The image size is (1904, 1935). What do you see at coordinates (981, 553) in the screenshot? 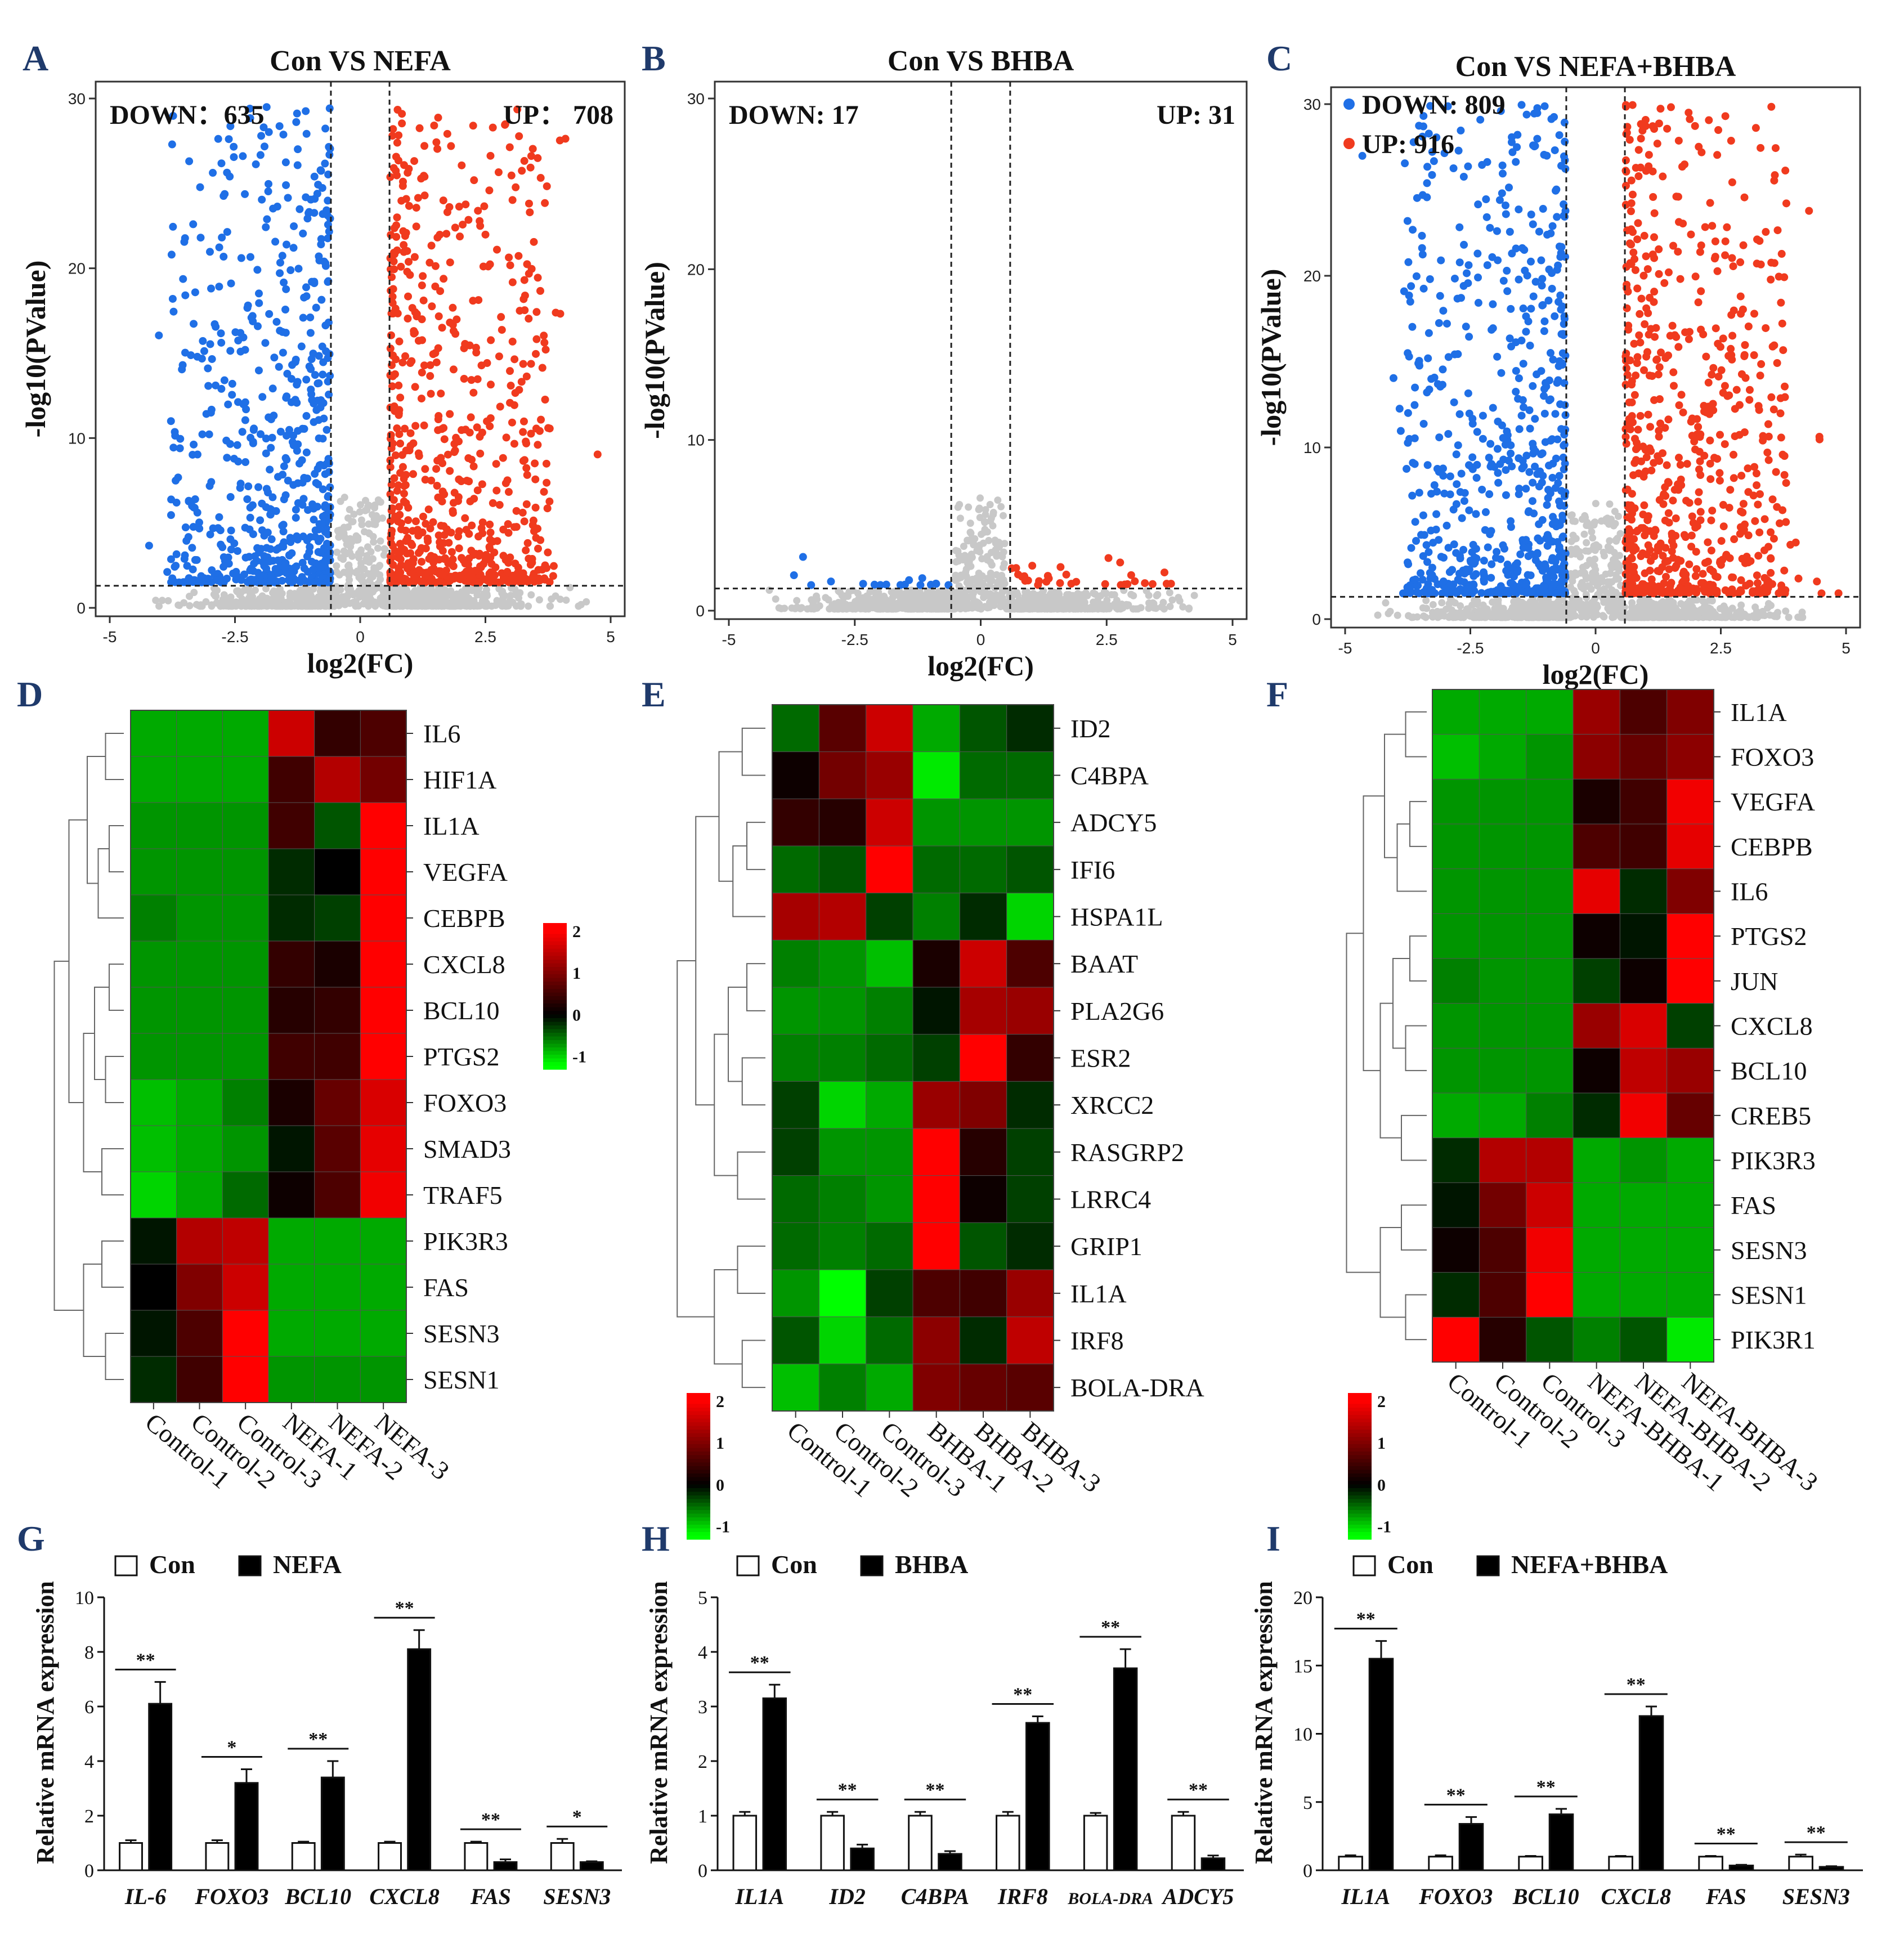
I see `scatter-points` at bounding box center [981, 553].